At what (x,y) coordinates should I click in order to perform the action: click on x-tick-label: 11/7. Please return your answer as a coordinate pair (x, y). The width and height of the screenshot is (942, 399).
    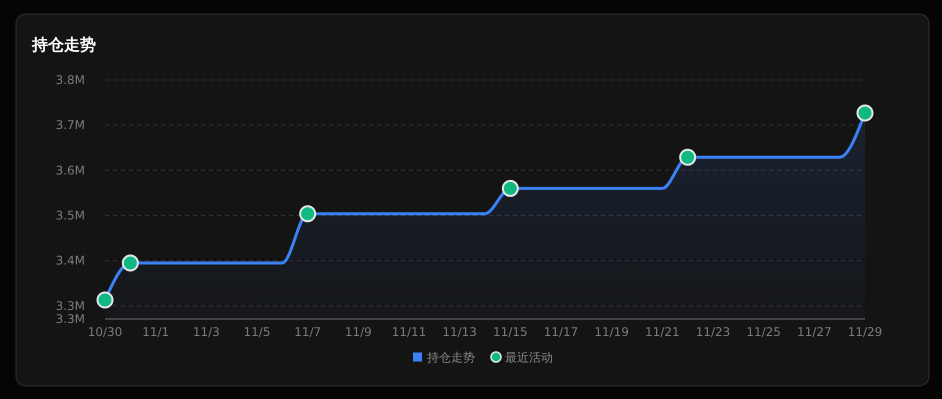
    Looking at the image, I should click on (308, 332).